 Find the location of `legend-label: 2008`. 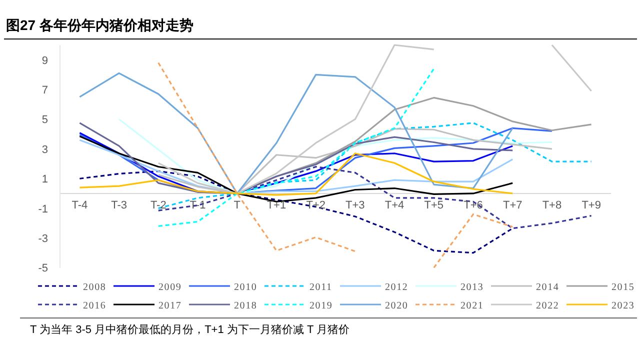

legend-label: 2008 is located at coordinates (94, 287).